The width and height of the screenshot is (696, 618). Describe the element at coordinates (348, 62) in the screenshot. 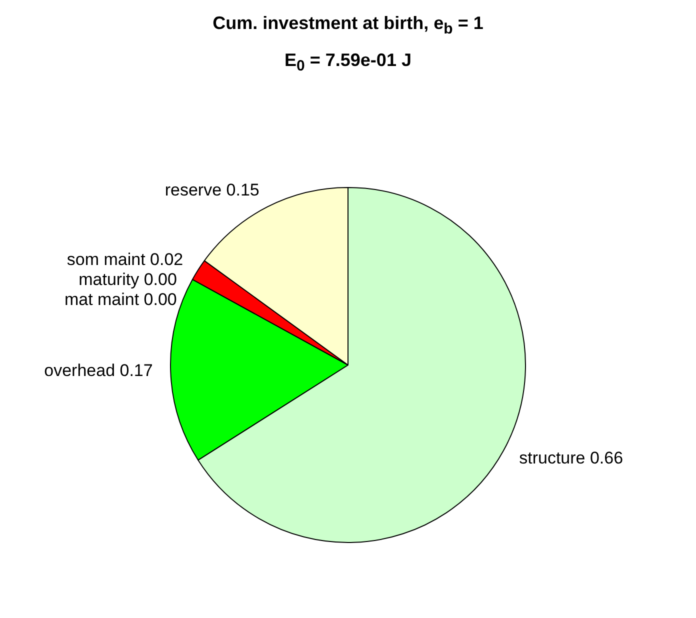

I see `chart-subtitle: E$_{0}$ = 7.59e-01 J` at that location.